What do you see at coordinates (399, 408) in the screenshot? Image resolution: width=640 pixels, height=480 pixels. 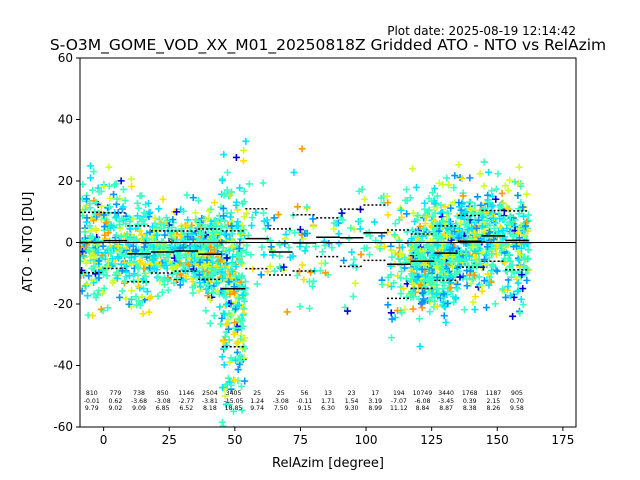 I see `bin-std-label: 11.12` at bounding box center [399, 408].